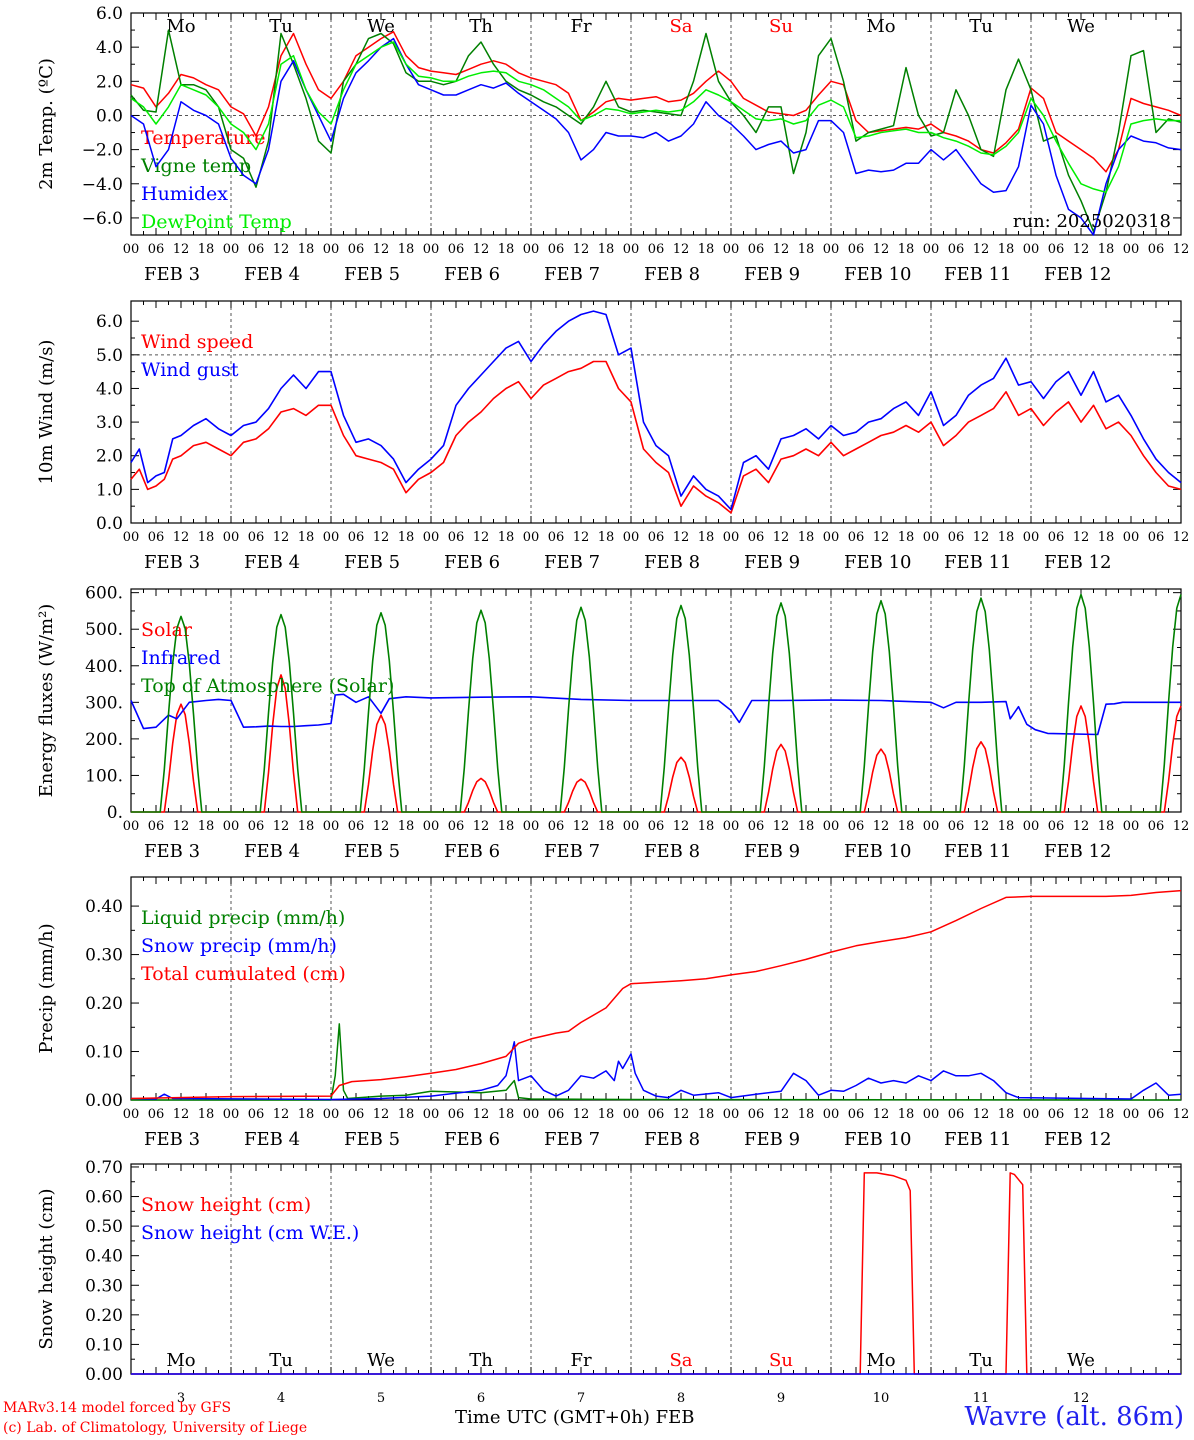  Describe the element at coordinates (656, 102) in the screenshot. I see `series-line-temperature` at that location.